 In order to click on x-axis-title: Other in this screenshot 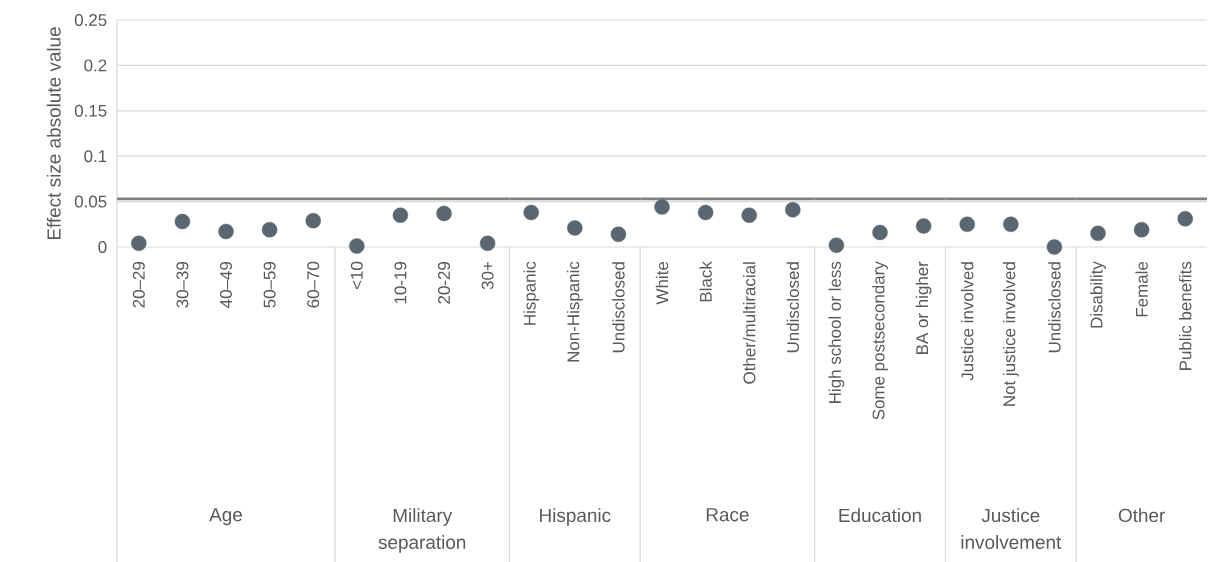, I will do `click(1141, 515)`.